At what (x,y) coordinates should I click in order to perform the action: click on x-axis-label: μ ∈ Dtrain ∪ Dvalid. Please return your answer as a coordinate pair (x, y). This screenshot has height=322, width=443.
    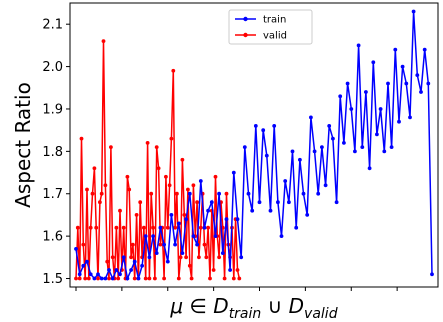
    Looking at the image, I should click on (253, 308).